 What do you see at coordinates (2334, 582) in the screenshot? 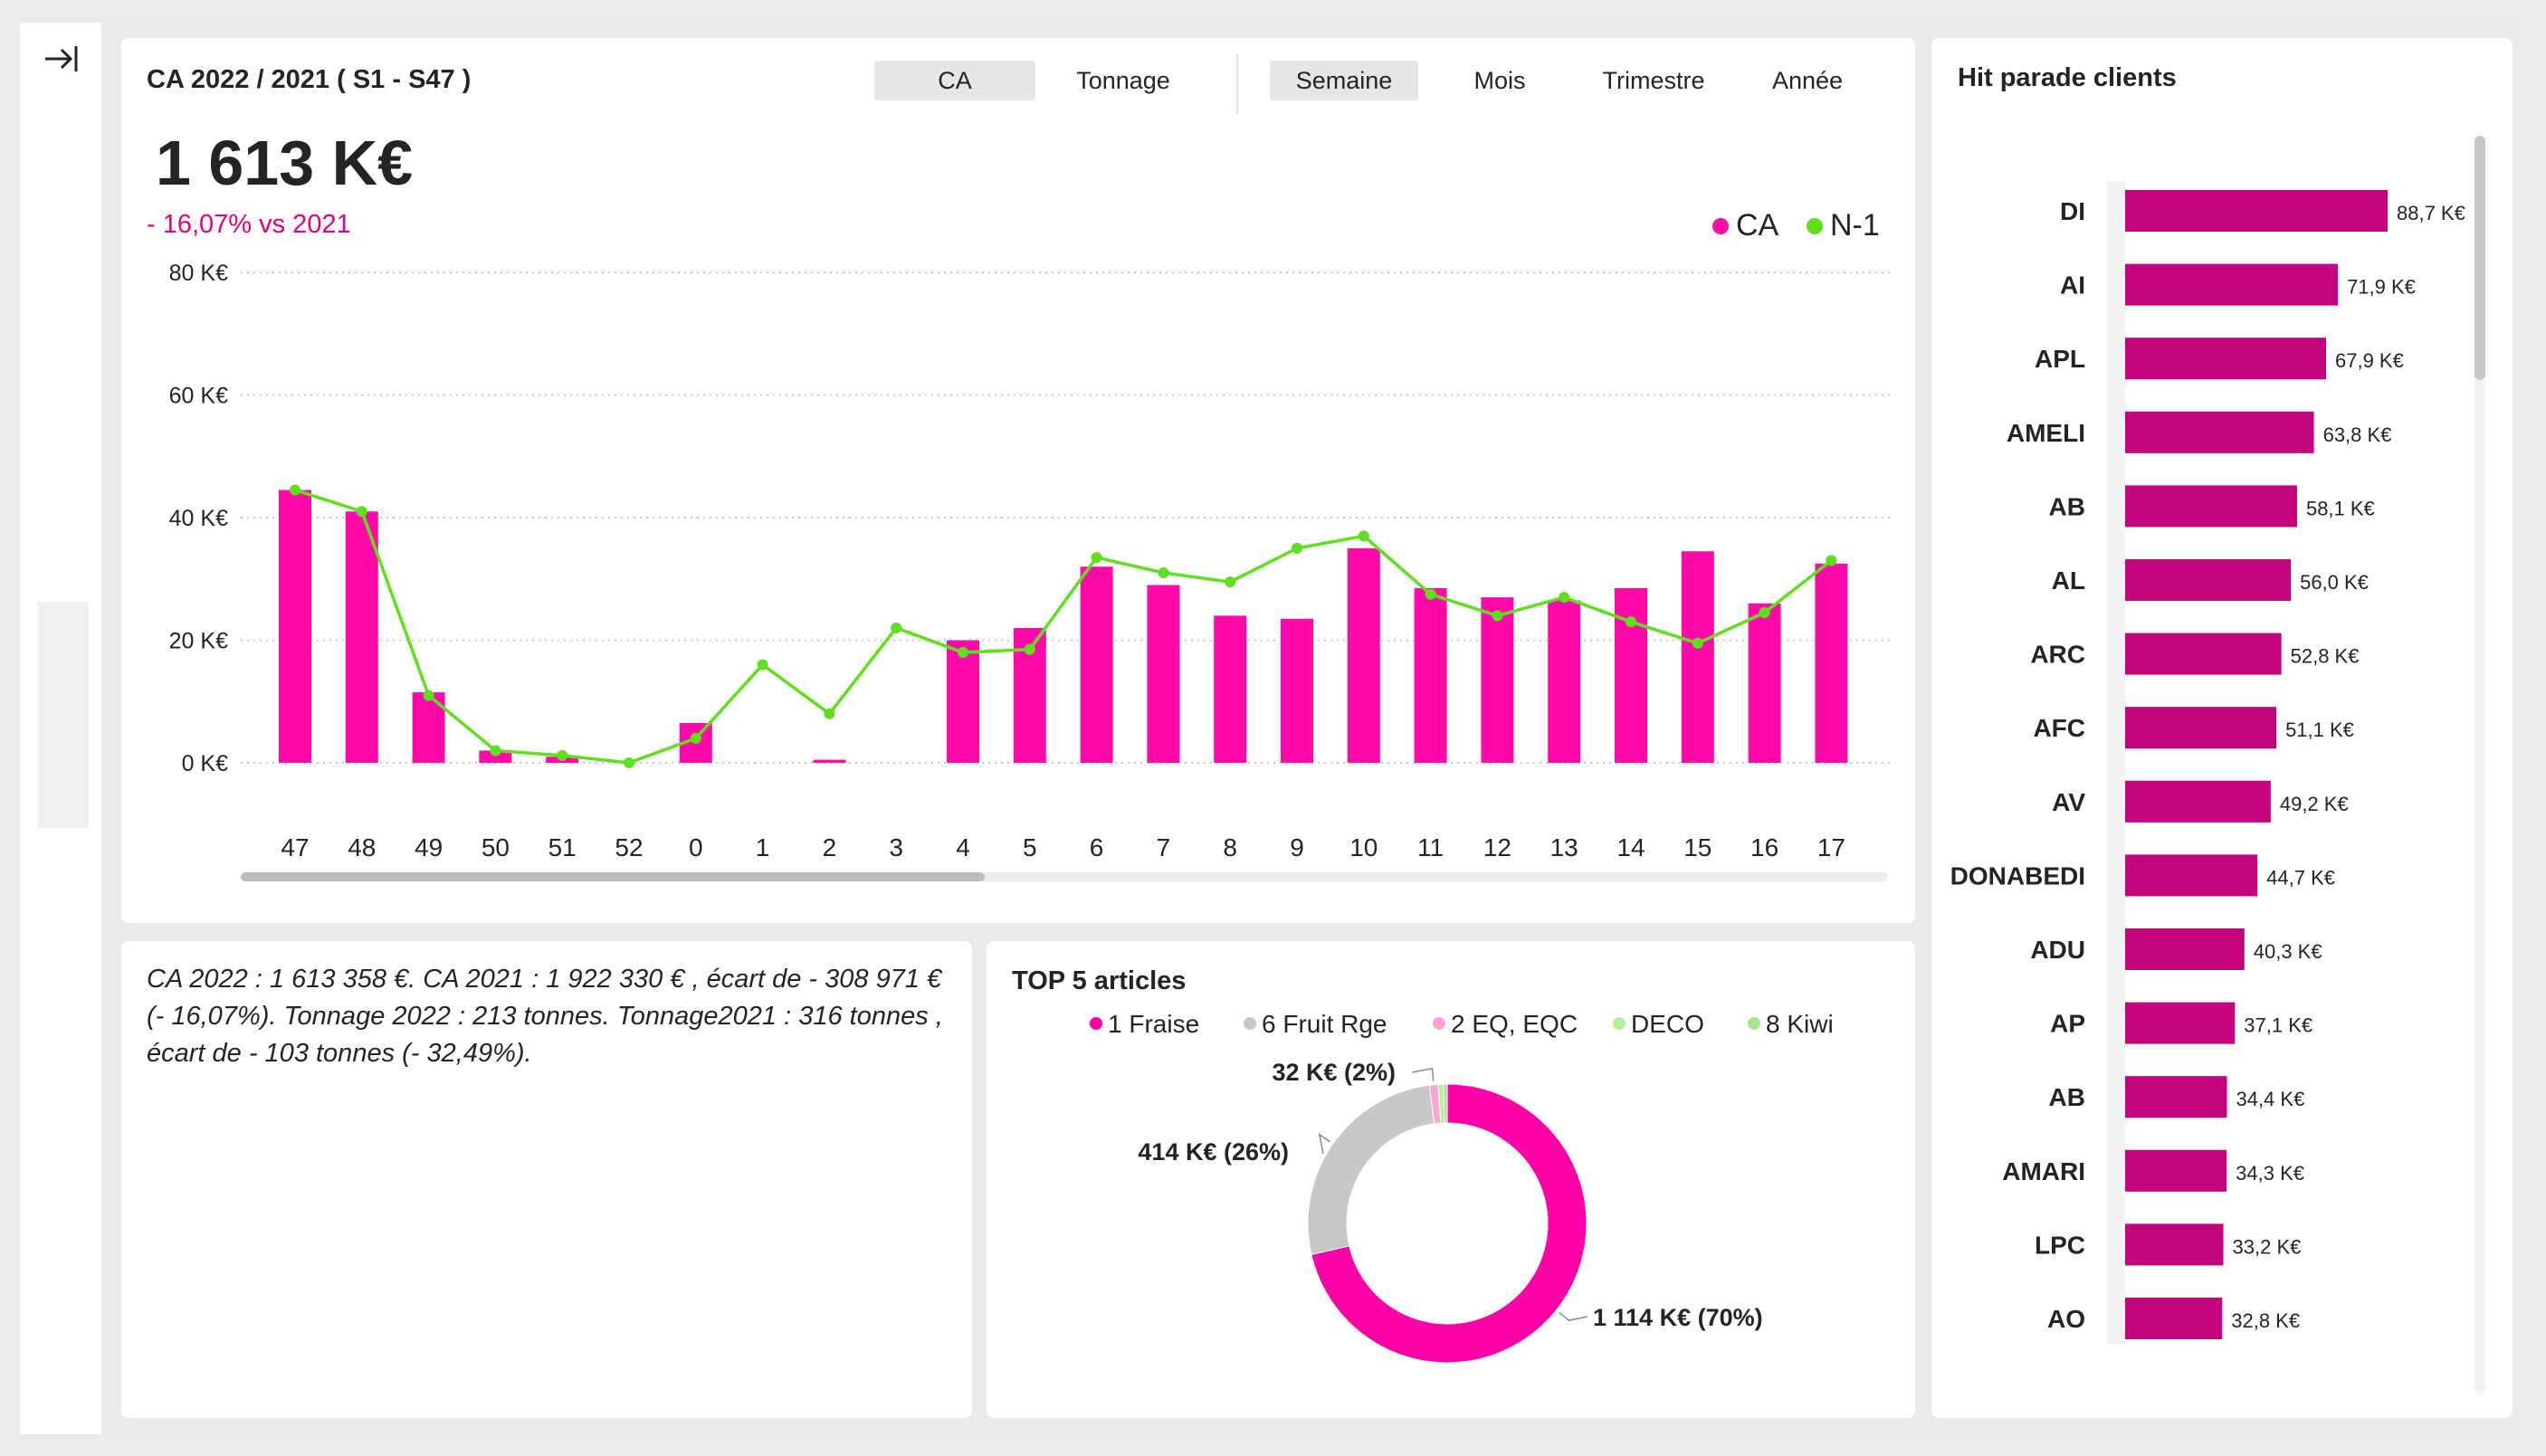
I see `client-value-label: 56,0 K€` at bounding box center [2334, 582].